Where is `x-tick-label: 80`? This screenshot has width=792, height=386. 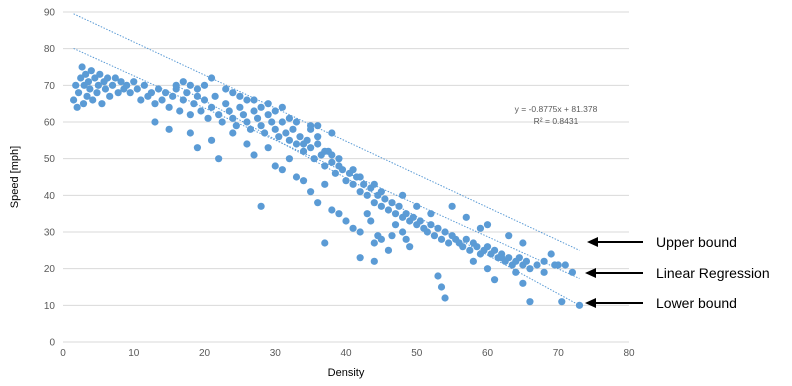 x-tick-label: 80 is located at coordinates (629, 353).